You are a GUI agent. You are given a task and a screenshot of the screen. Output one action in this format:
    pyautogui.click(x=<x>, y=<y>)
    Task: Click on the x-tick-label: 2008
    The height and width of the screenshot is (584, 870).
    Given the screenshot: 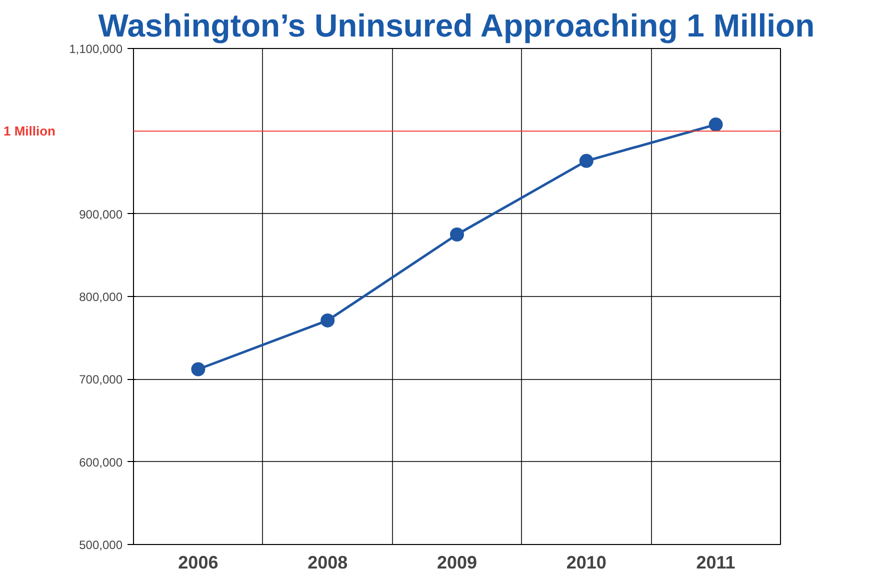 What is the action you would take?
    pyautogui.click(x=328, y=562)
    